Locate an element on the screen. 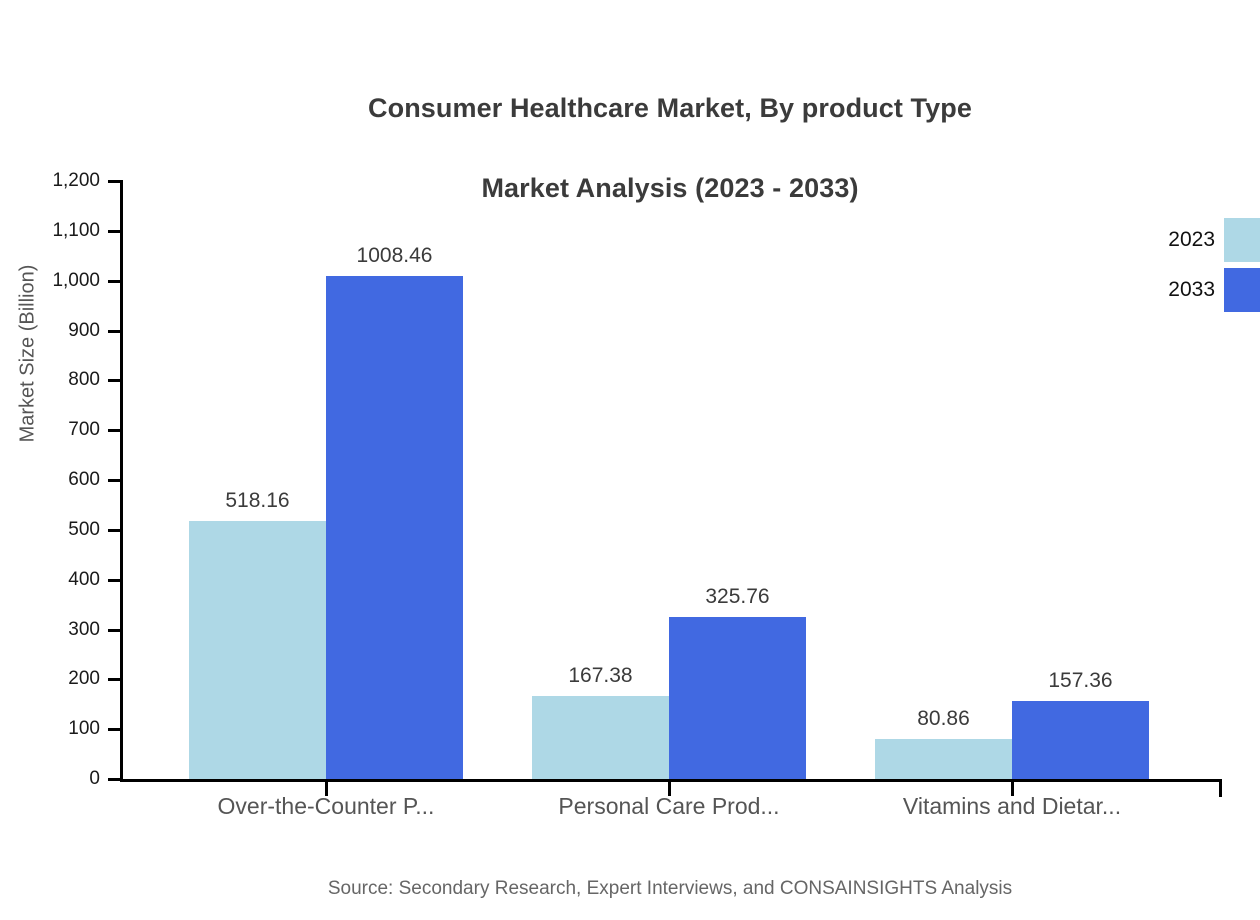 This screenshot has height=920, width=1260. chart-title-line-2: Market Analysis (2023 - 2033) is located at coordinates (670, 188).